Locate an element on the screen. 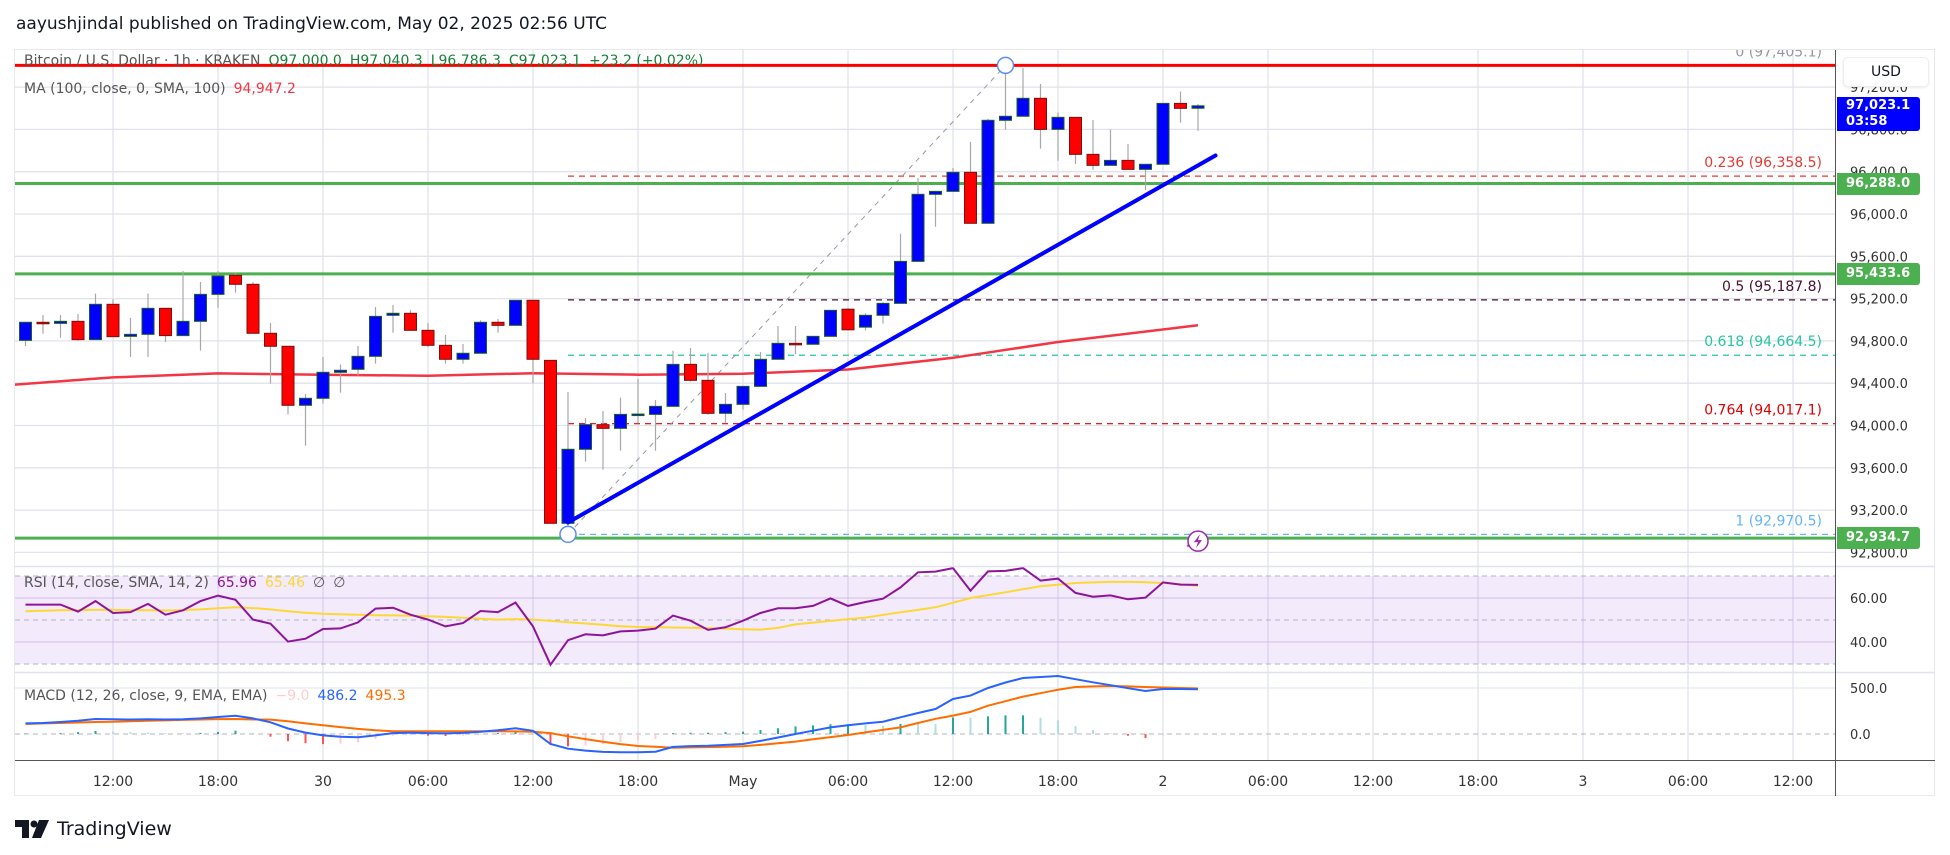 This screenshot has width=1950, height=855. price-tick-label: 95,600.0 is located at coordinates (1879, 257).